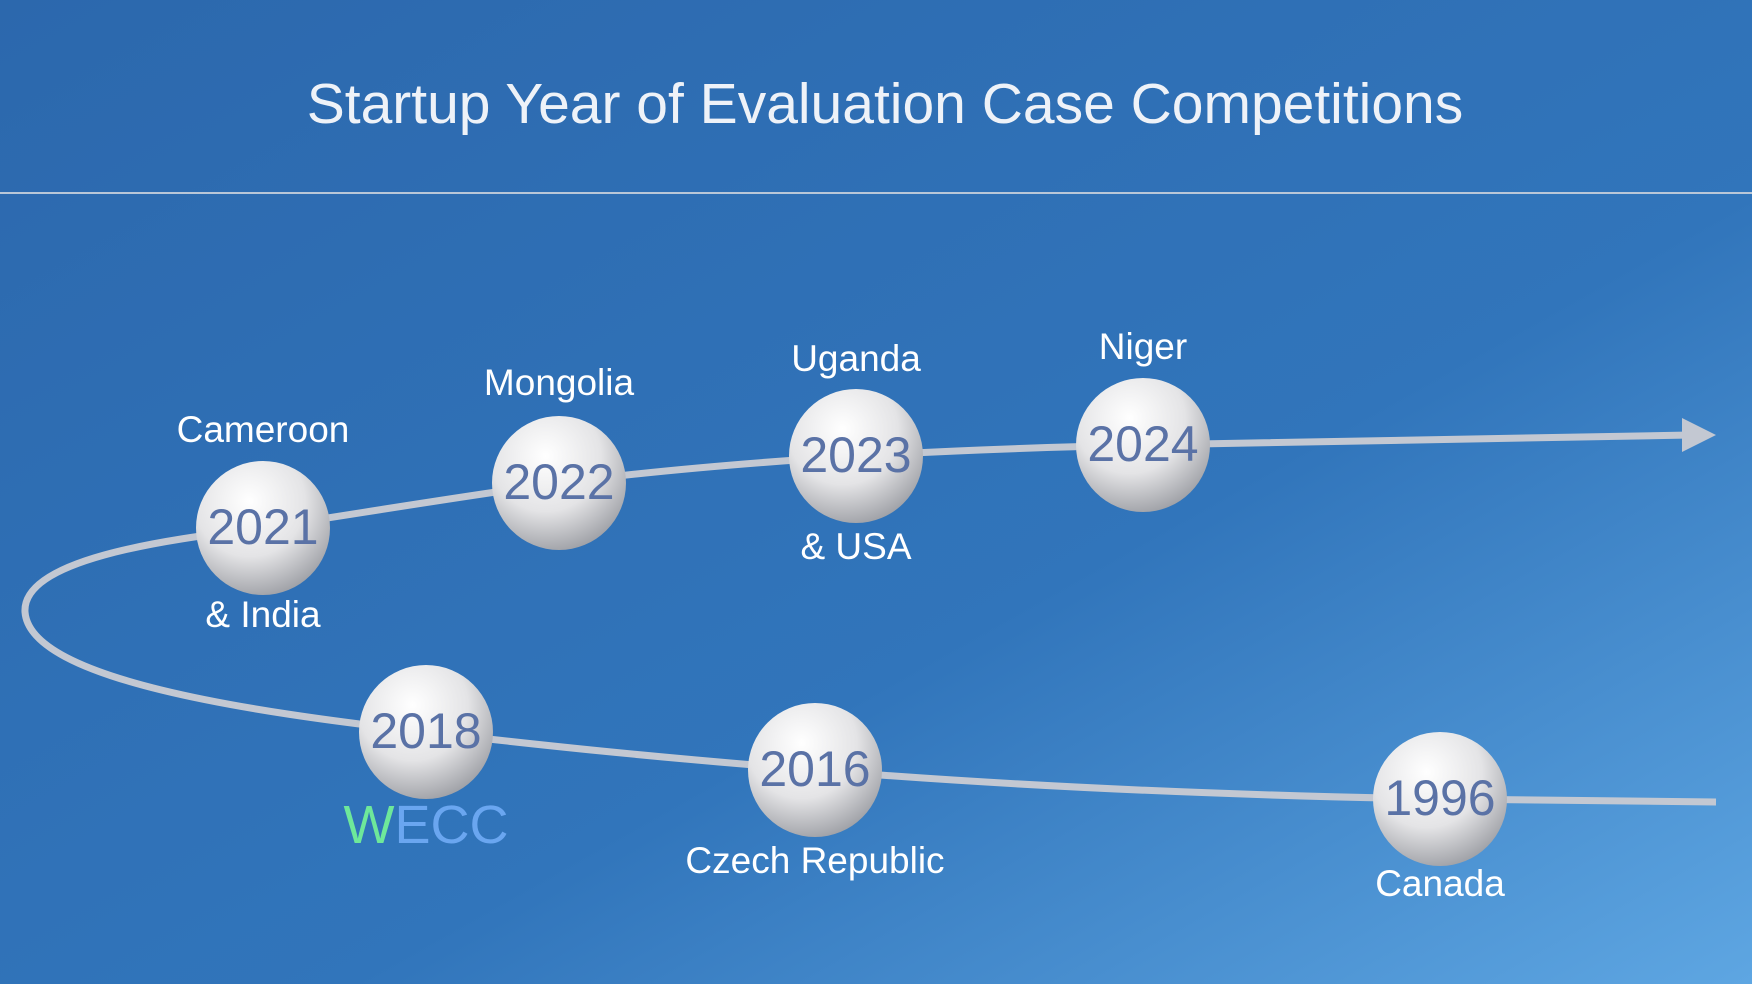 This screenshot has width=1752, height=984. I want to click on year-label: 1996, so click(1439, 798).